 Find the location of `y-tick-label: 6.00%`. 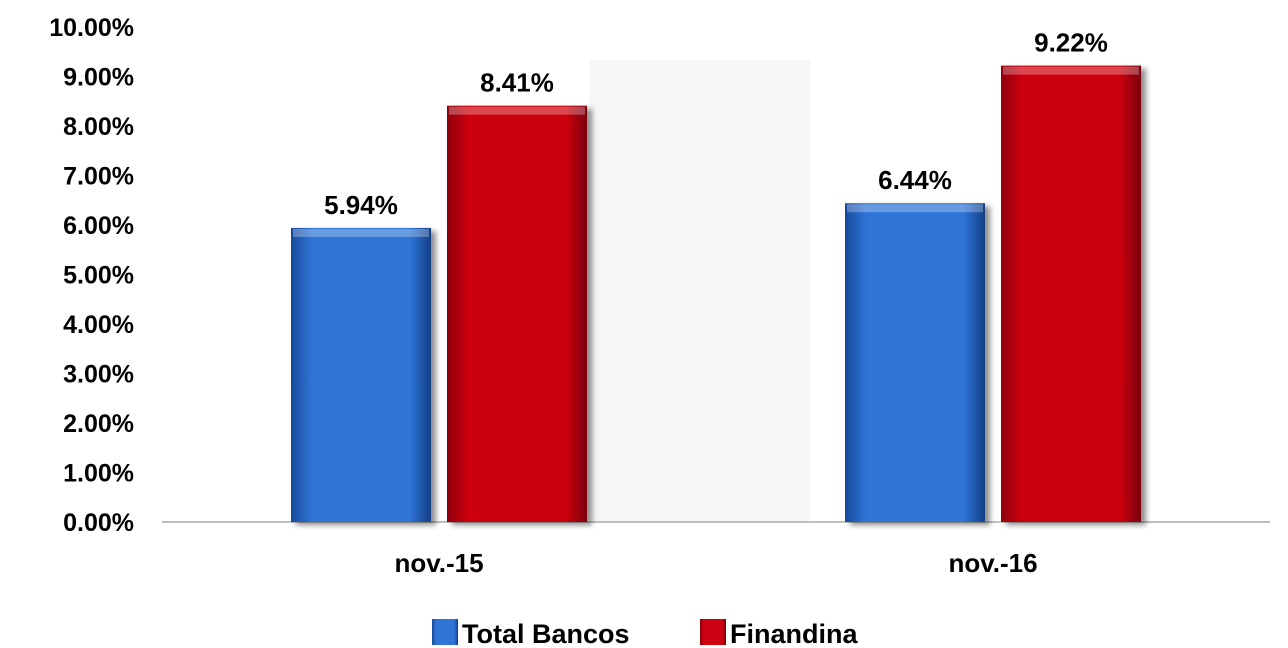

y-tick-label: 6.00% is located at coordinates (98, 226).